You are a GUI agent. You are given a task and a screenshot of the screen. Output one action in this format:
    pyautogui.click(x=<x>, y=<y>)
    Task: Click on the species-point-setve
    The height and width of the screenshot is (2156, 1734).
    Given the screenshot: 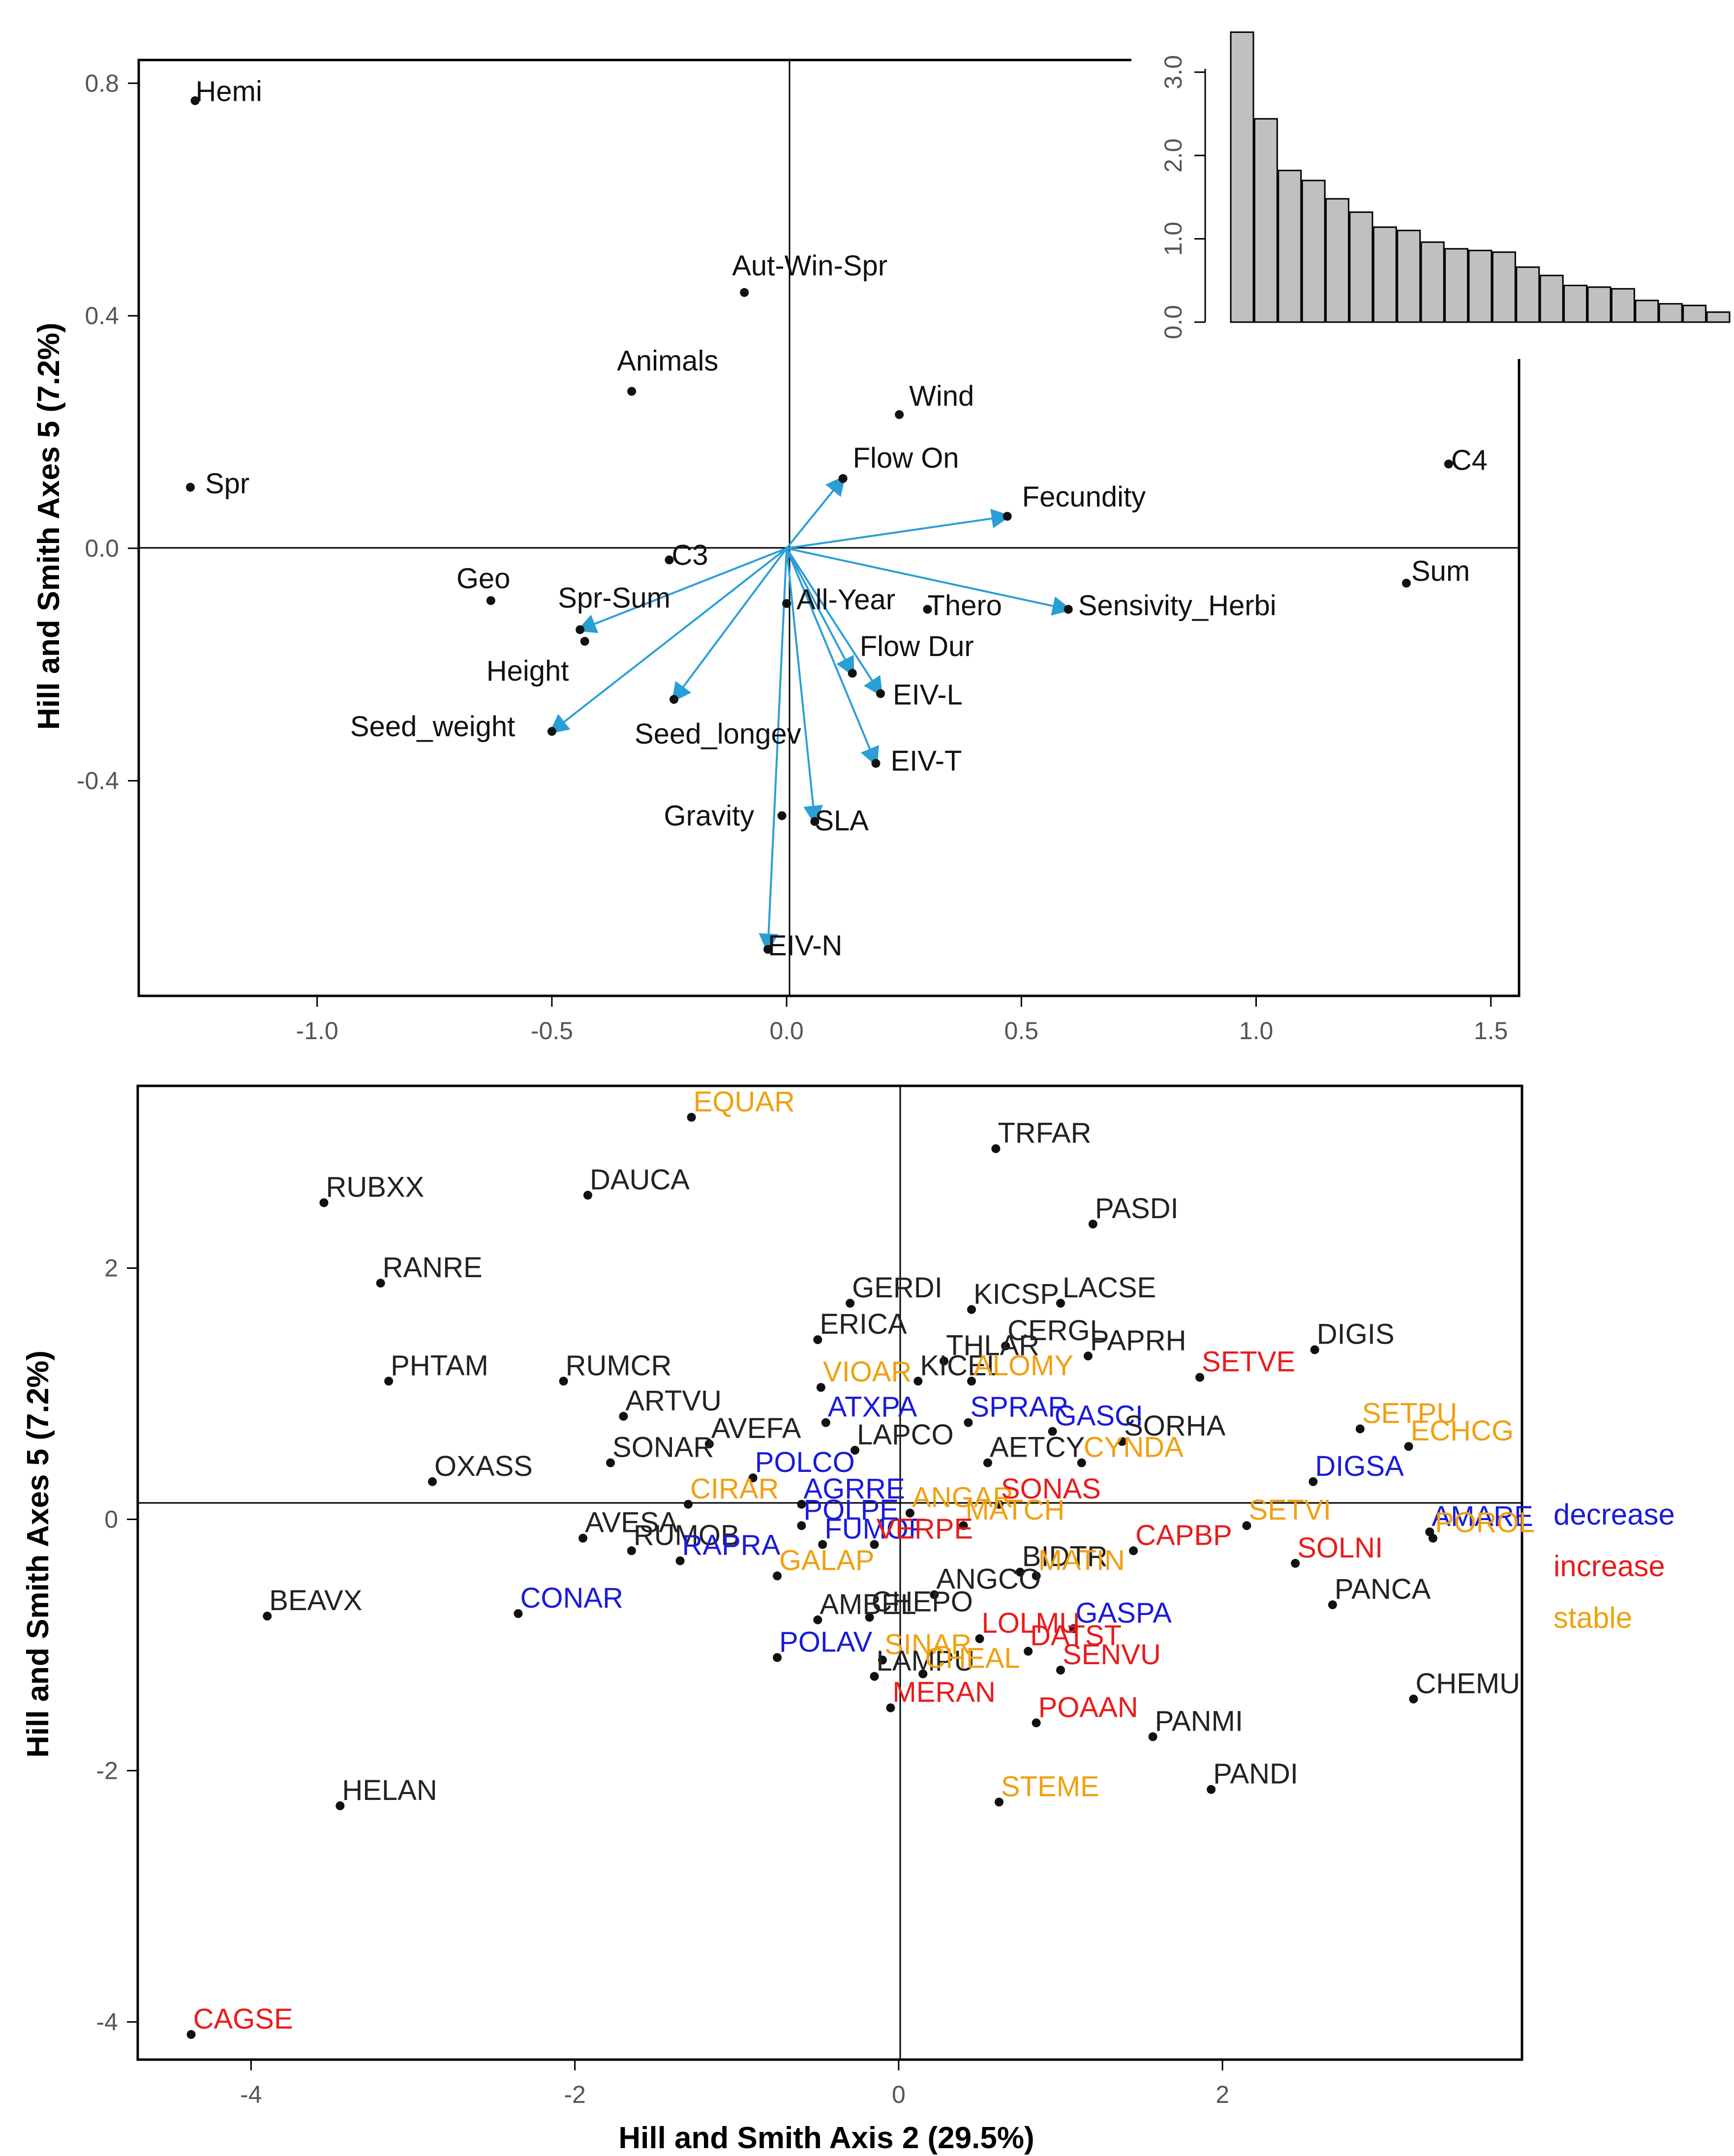 What is the action you would take?
    pyautogui.click(x=1200, y=1377)
    